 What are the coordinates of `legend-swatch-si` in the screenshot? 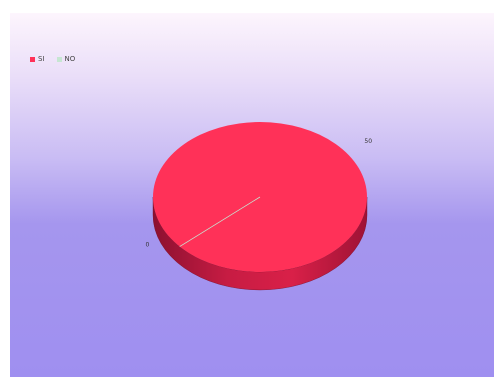 It's located at (32, 59).